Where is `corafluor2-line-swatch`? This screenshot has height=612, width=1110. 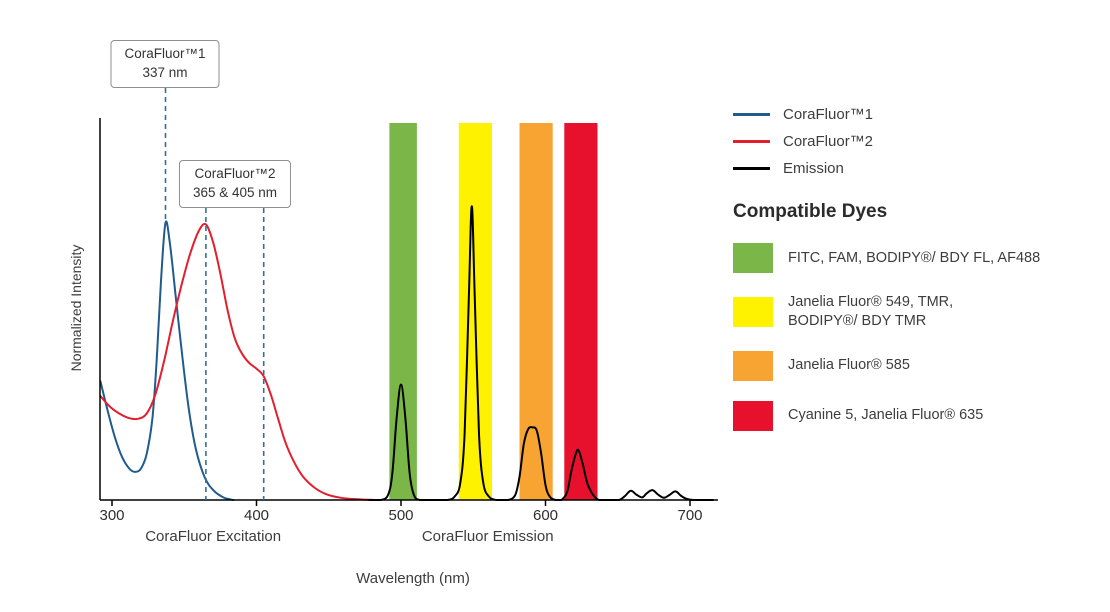 corafluor2-line-swatch is located at coordinates (751, 141).